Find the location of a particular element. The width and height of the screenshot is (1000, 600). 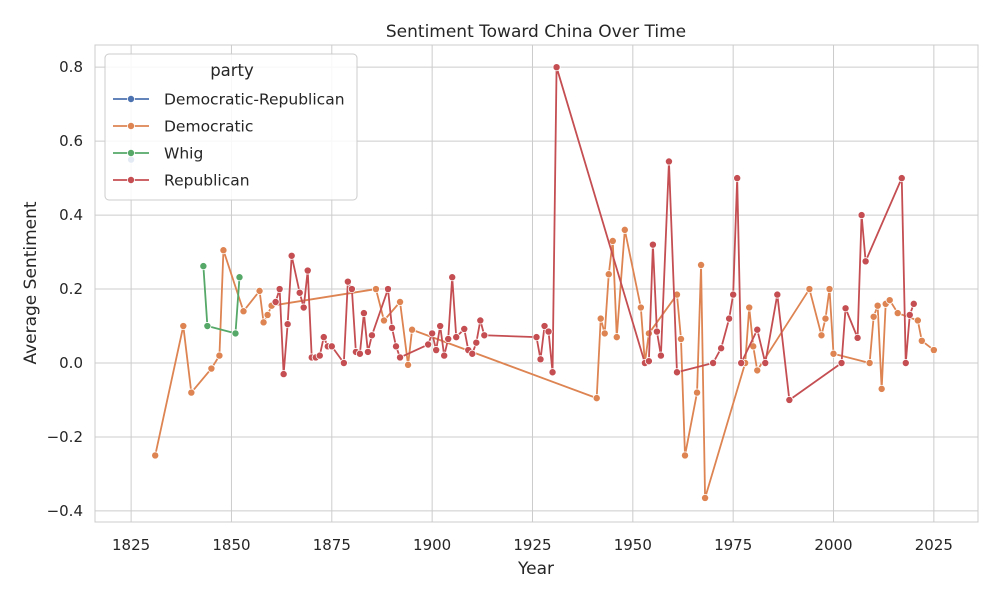

x-axis-label: Year is located at coordinates (535, 569).